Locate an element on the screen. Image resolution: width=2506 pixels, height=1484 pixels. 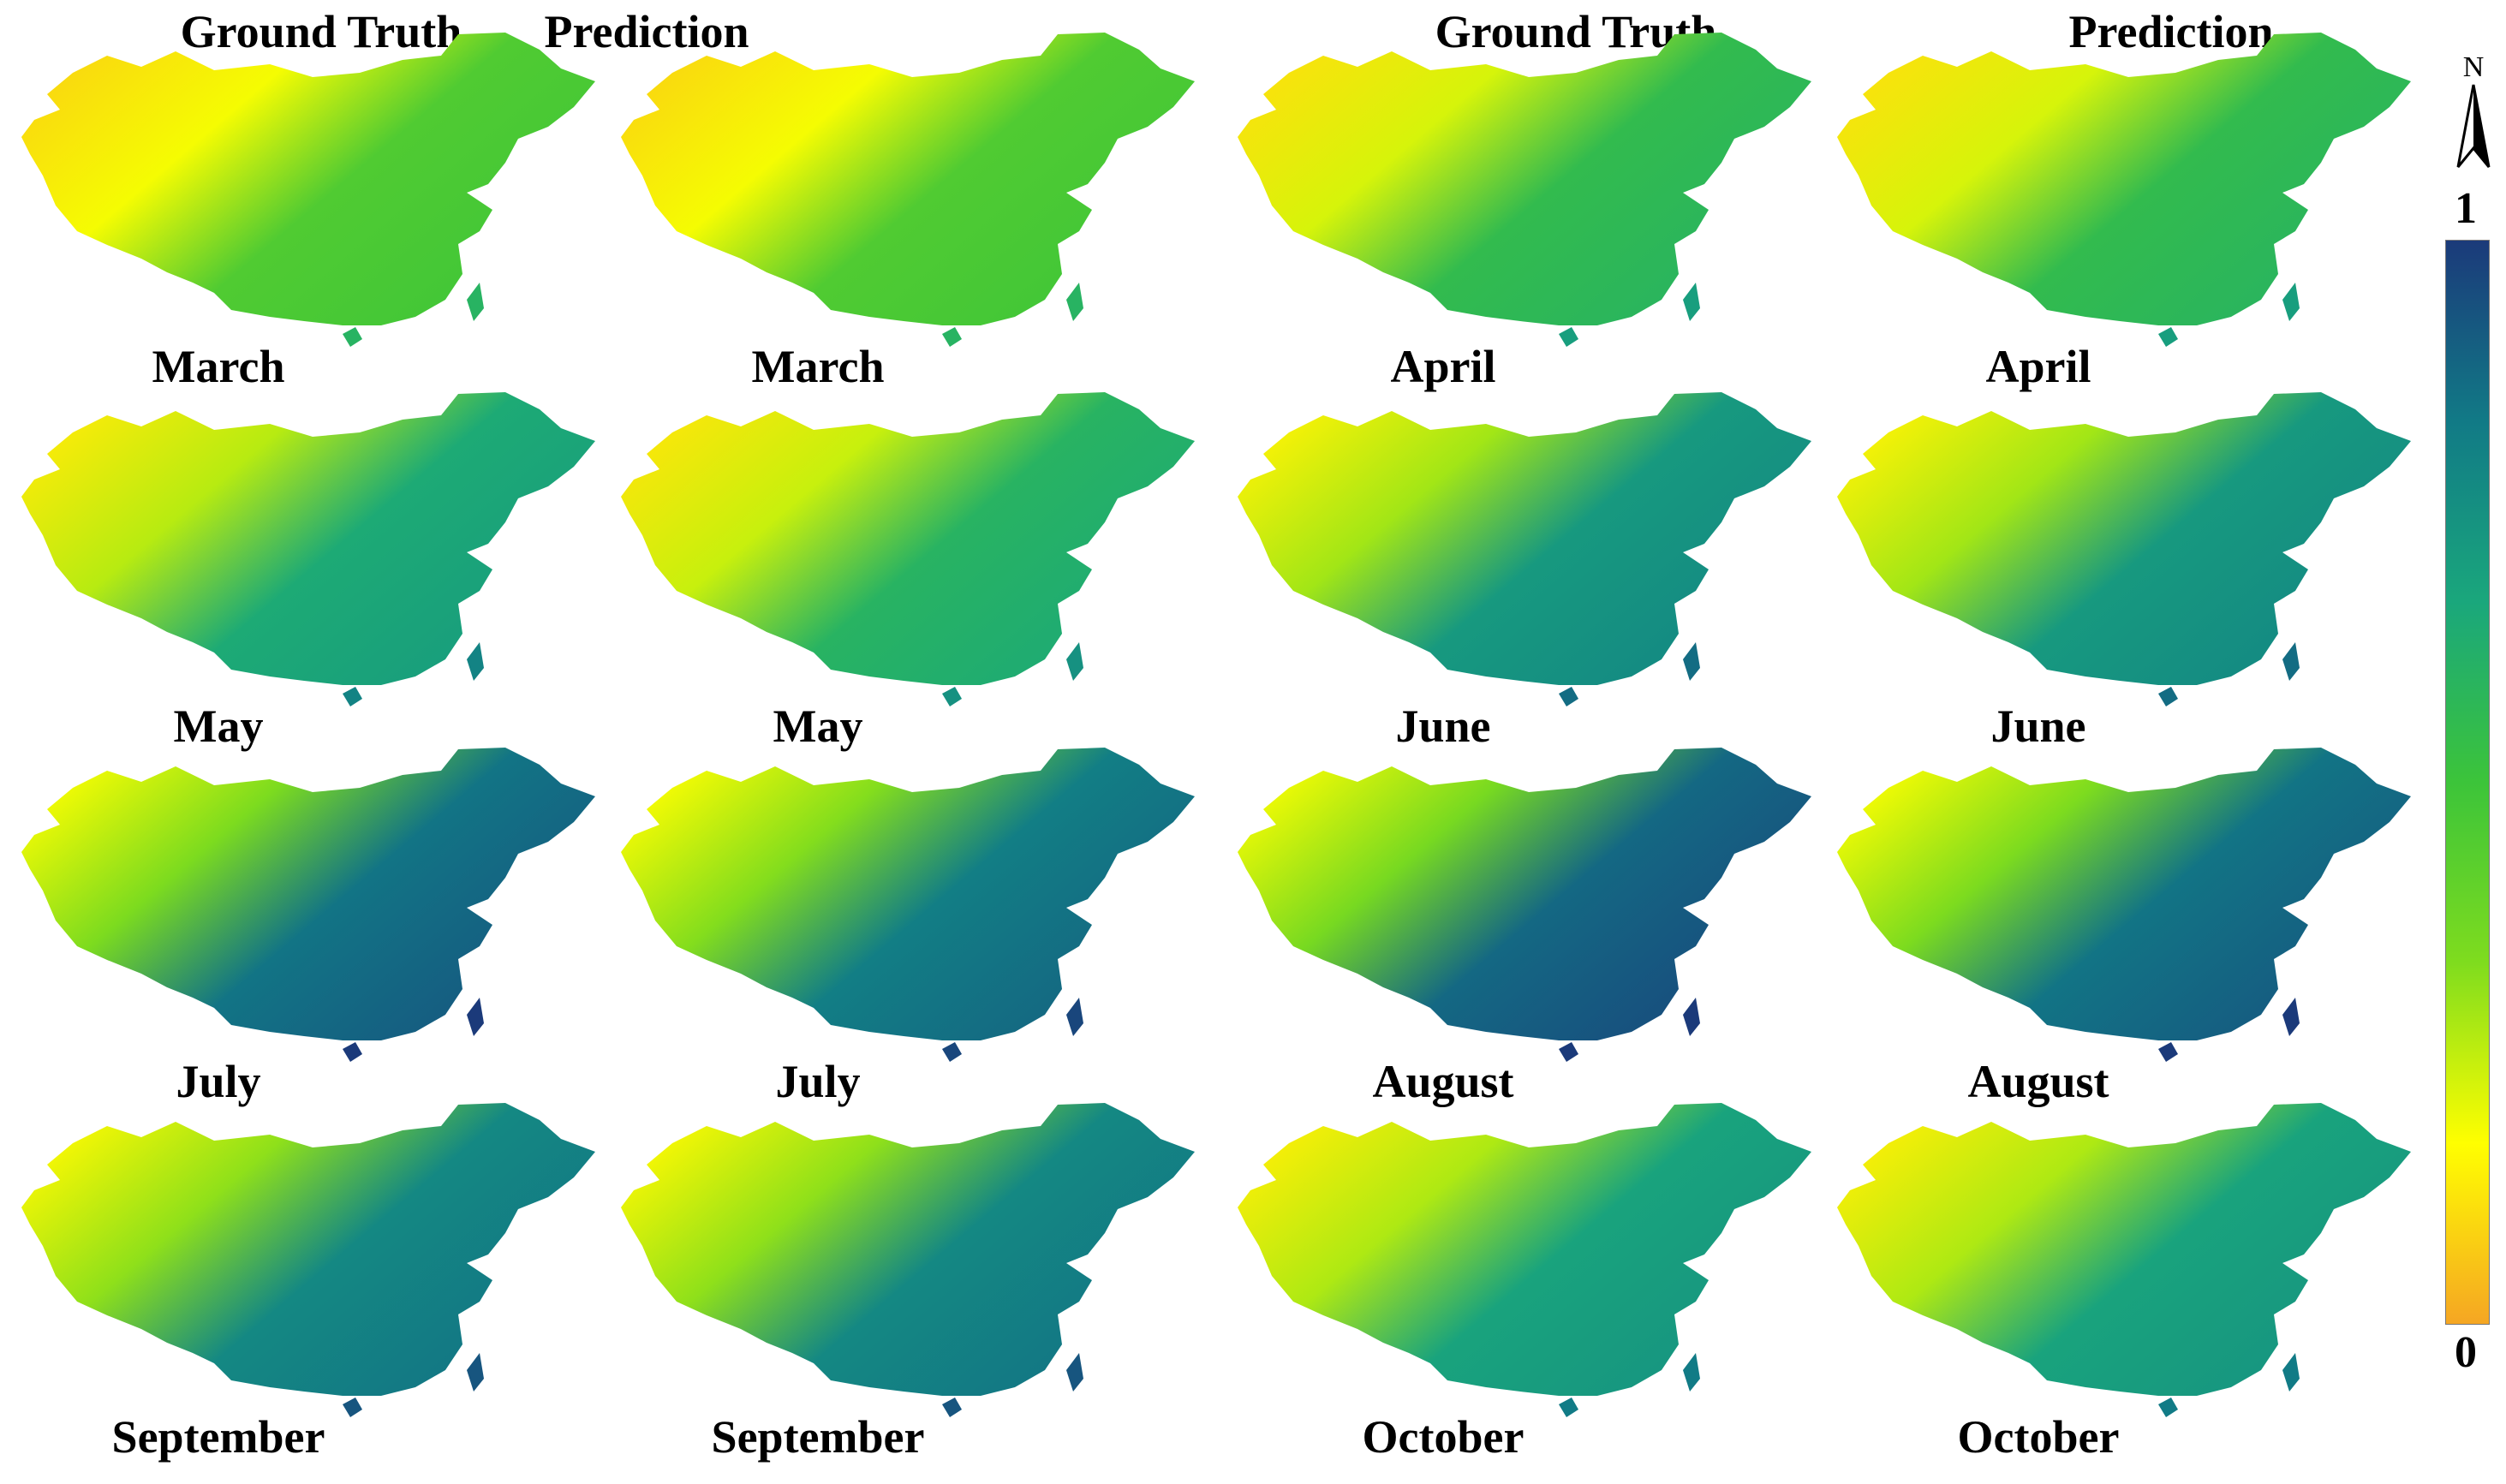
column-header-prediction-2: Prediction is located at coordinates (2171, 32).